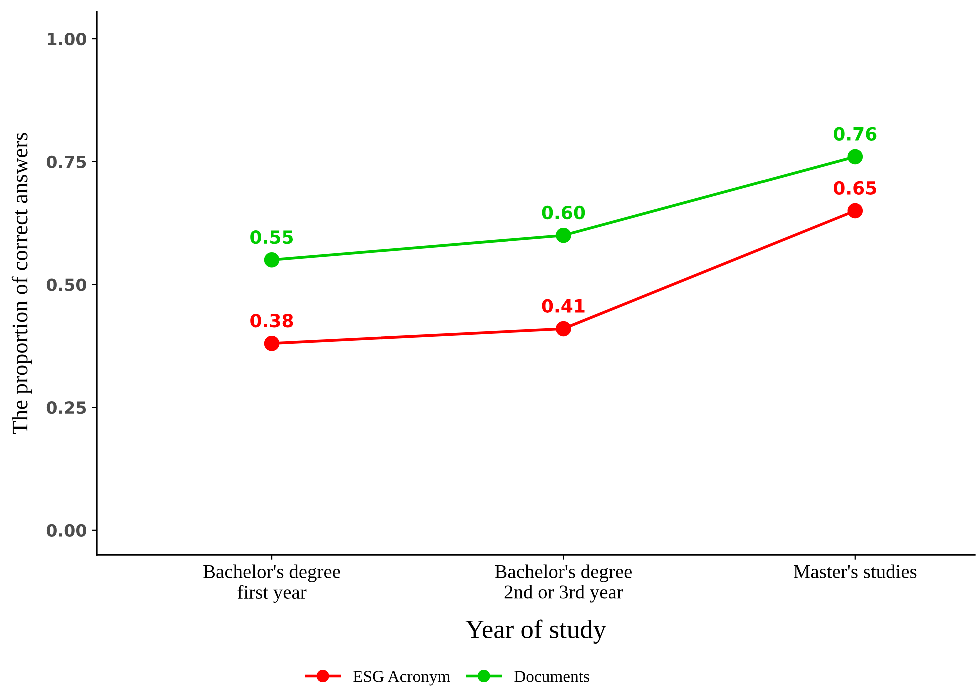 This screenshot has width=977, height=699. What do you see at coordinates (272, 321) in the screenshot?
I see `data-label: 0.38` at bounding box center [272, 321].